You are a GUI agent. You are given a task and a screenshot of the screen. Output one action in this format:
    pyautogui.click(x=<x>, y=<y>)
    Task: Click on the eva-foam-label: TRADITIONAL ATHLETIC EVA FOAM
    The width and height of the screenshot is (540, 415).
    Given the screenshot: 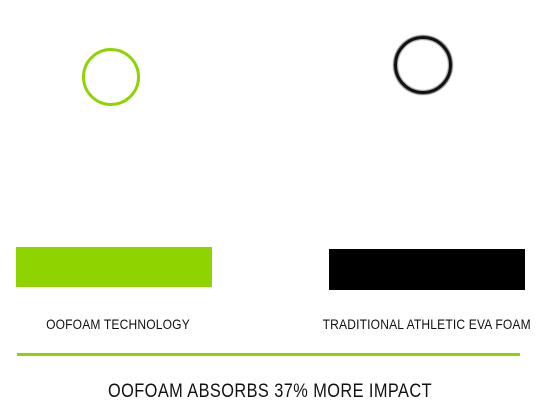 What is the action you would take?
    pyautogui.click(x=426, y=324)
    